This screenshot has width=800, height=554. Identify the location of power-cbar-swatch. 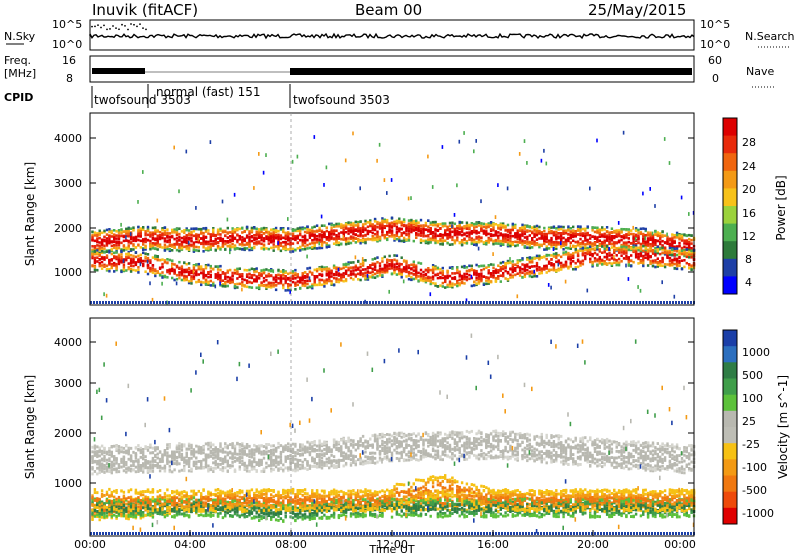
(730, 179).